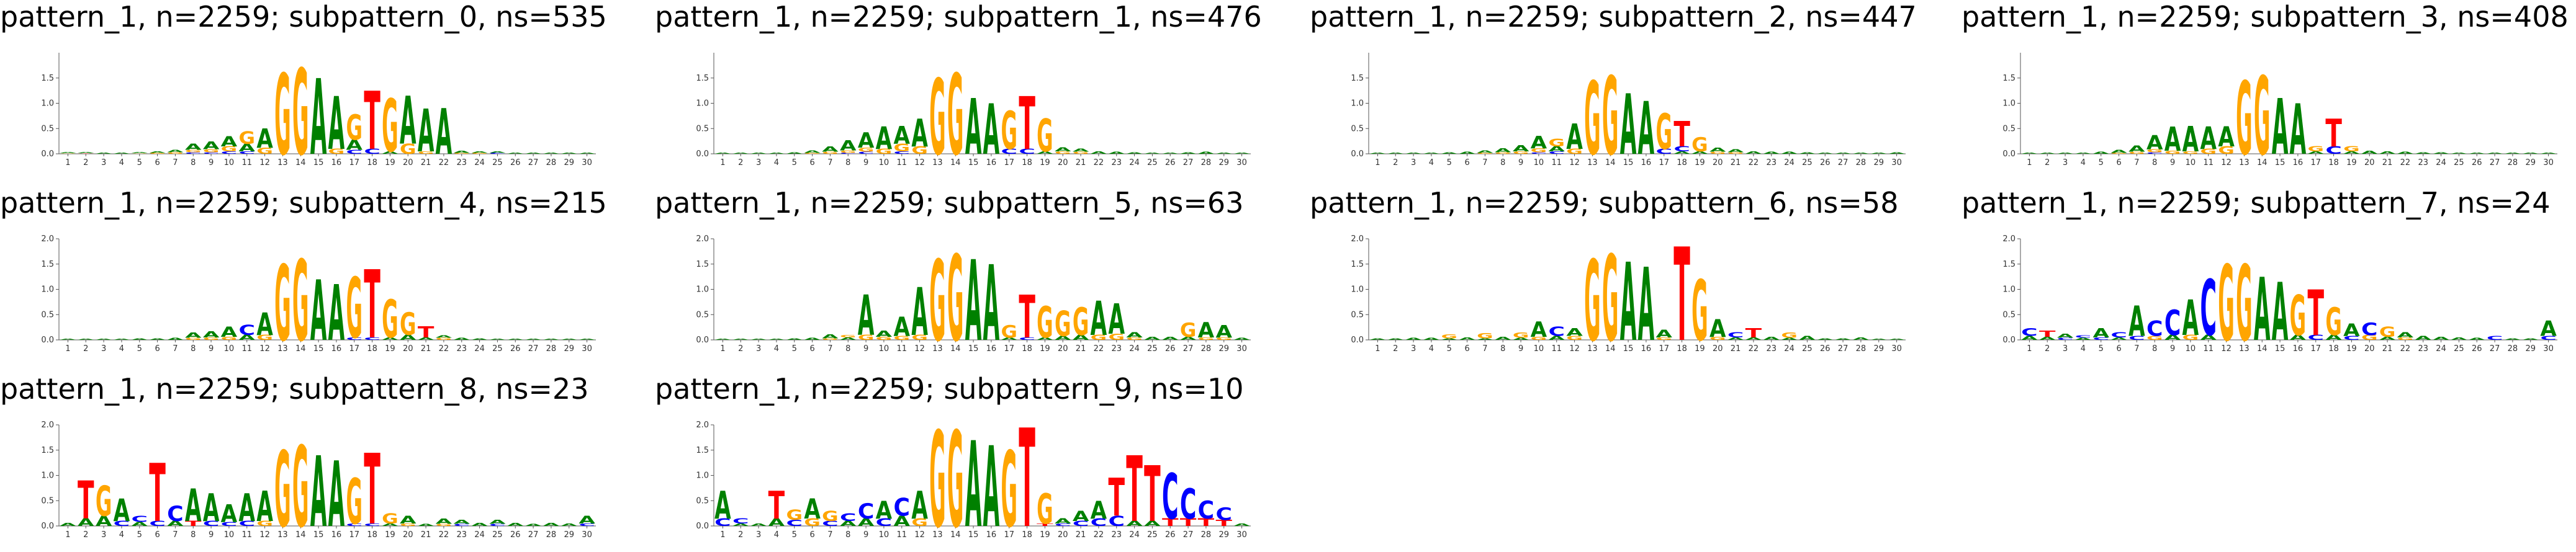 This screenshot has width=2576, height=552. I want to click on x-tick-label: 10, so click(229, 535).